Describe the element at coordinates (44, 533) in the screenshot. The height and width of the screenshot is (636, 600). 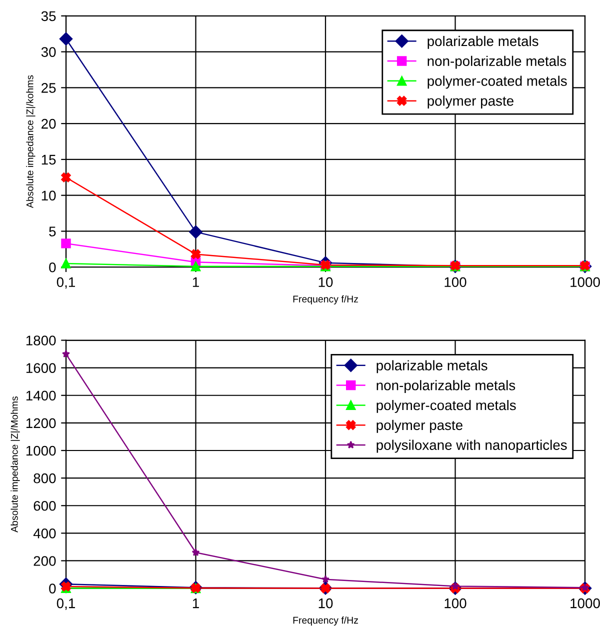
I see `y-tick-label: 400` at that location.